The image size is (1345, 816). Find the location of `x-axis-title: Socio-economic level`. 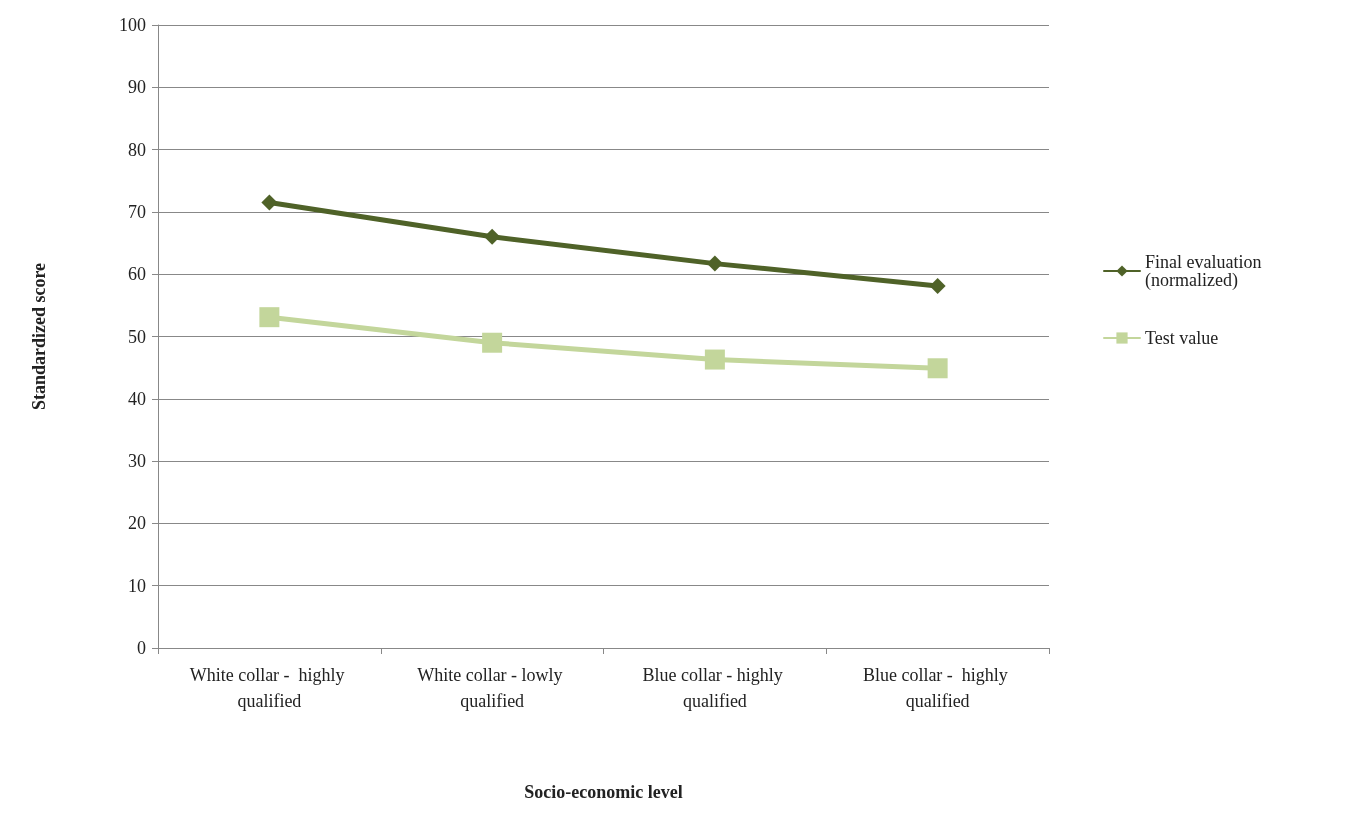

x-axis-title: Socio-economic level is located at coordinates (603, 792).